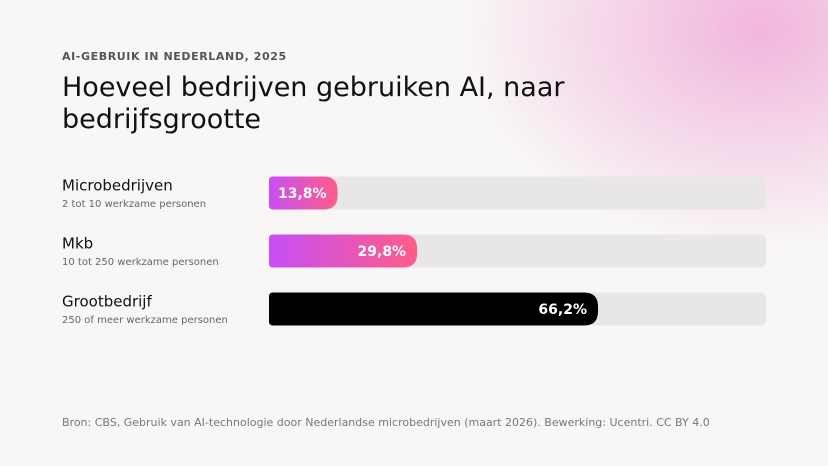  What do you see at coordinates (117, 186) in the screenshot?
I see `category-label: Microbedrijven` at bounding box center [117, 186].